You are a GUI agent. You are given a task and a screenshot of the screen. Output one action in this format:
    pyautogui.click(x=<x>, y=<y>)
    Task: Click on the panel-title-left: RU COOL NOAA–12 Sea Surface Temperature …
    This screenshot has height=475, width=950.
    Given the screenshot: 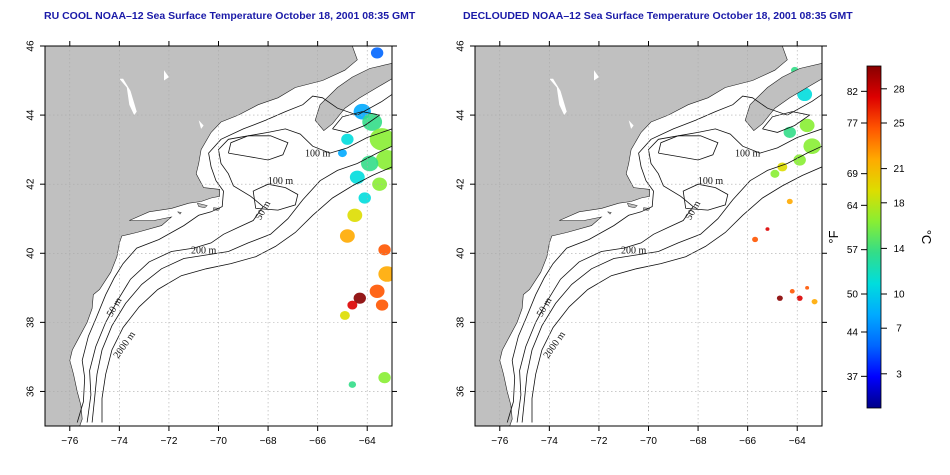 What is the action you would take?
    pyautogui.click(x=230, y=16)
    